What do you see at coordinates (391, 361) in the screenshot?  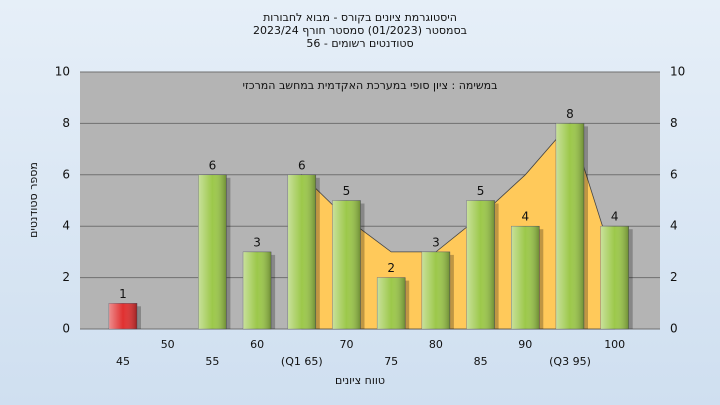 I see `x-tick-label: 75` at bounding box center [391, 361].